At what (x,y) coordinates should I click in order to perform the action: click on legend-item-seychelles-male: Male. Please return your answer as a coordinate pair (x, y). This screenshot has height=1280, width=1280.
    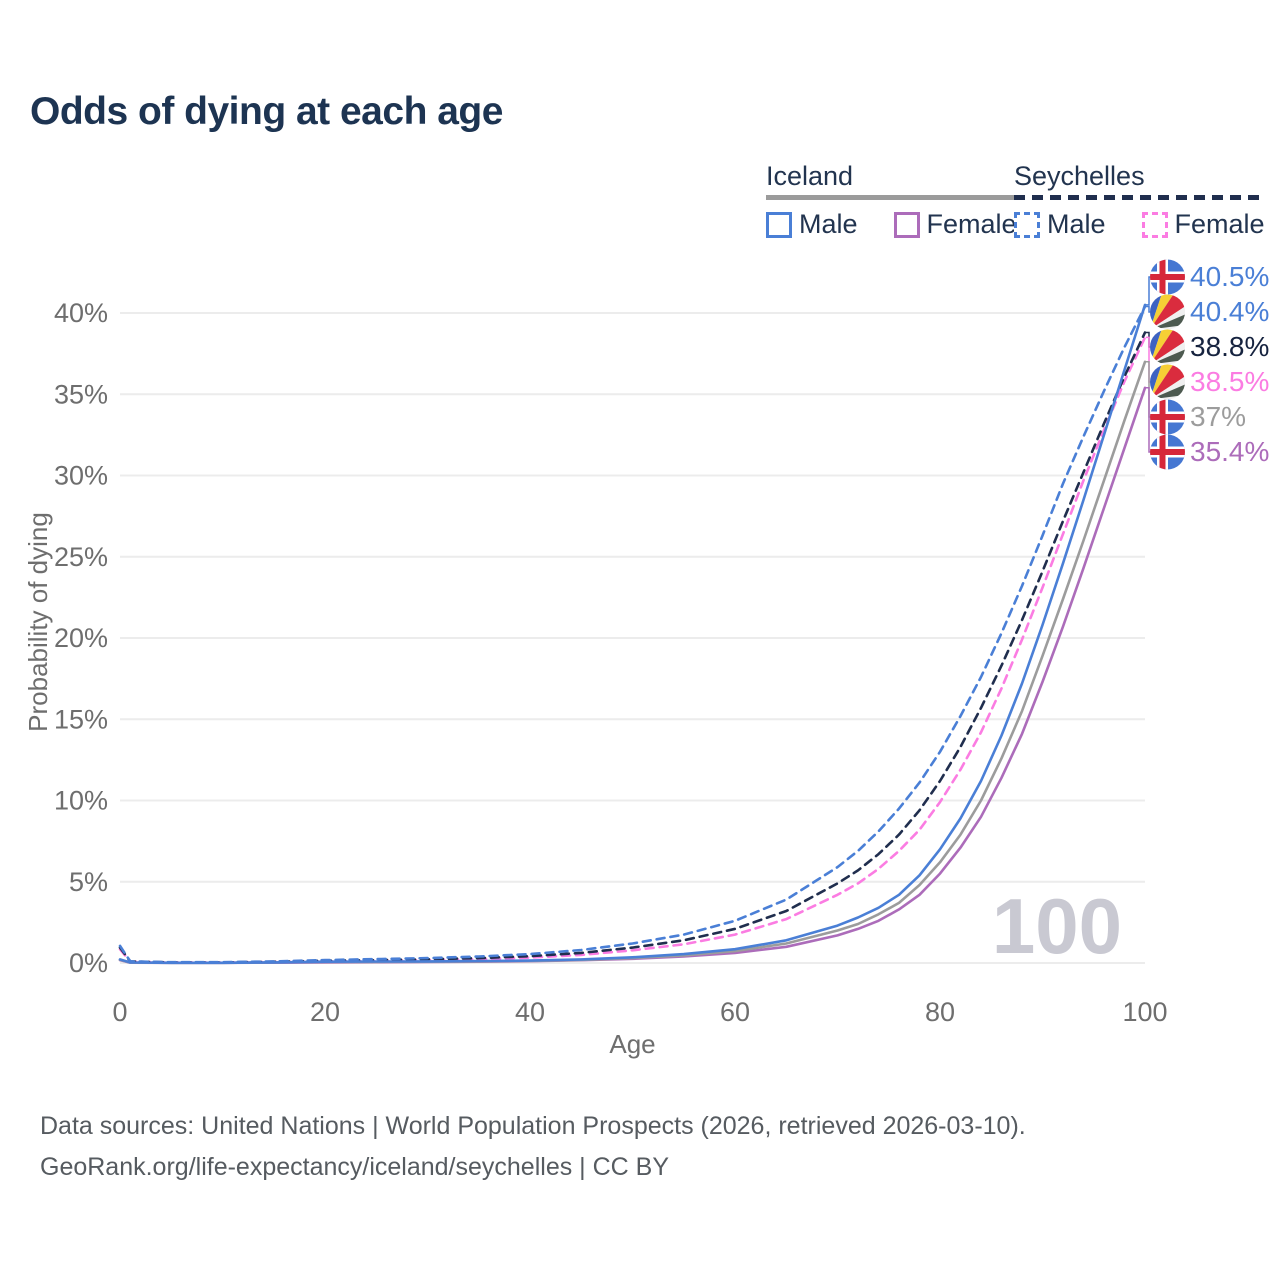
    Looking at the image, I should click on (1060, 224).